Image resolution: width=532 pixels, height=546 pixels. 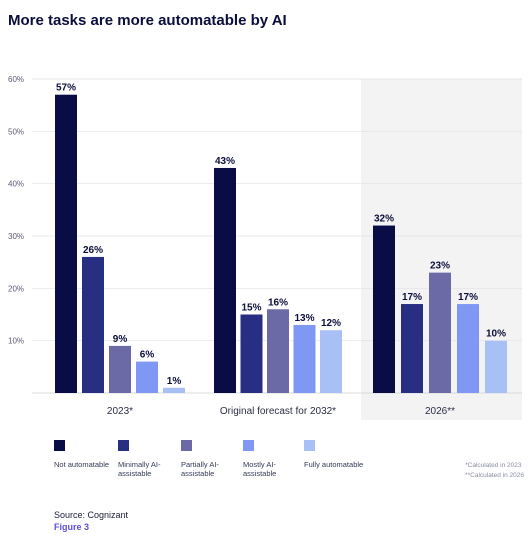 What do you see at coordinates (16, 288) in the screenshot?
I see `y-tick-label: 20%` at bounding box center [16, 288].